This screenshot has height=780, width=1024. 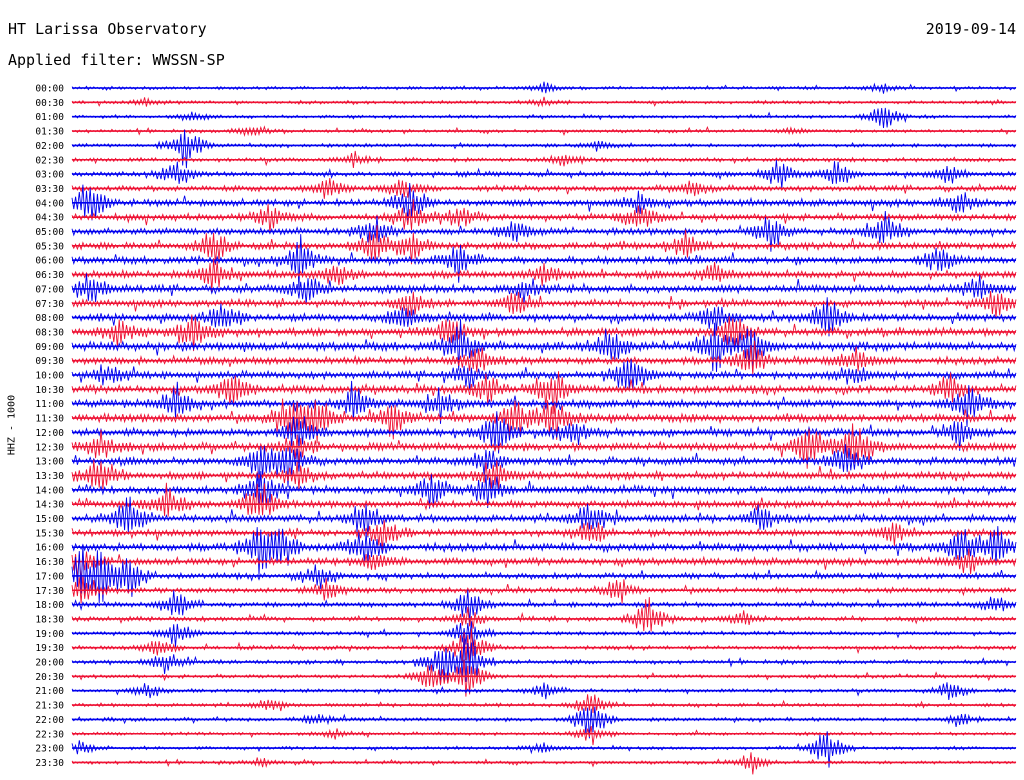 What do you see at coordinates (49, 275) in the screenshot?
I see `tick-label-0630: 06:30` at bounding box center [49, 275].